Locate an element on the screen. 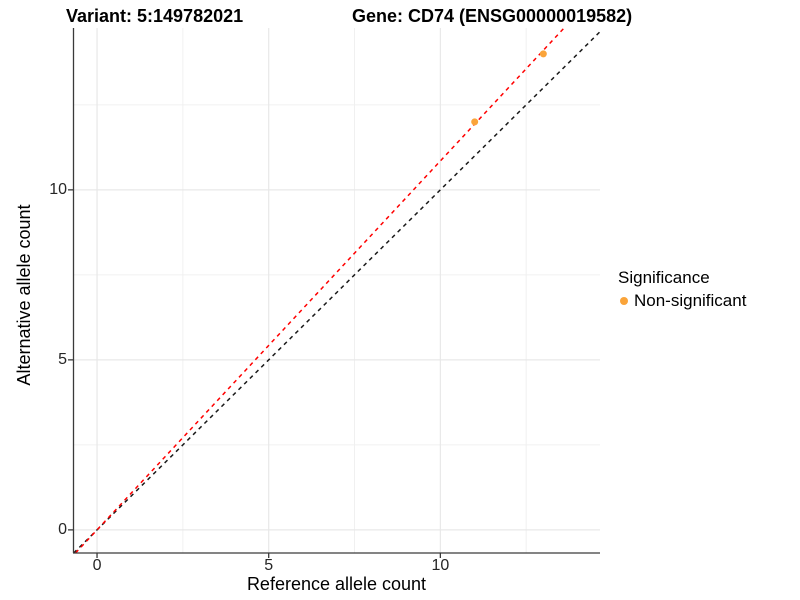 The image size is (800, 600). legend-entry: Non-significant is located at coordinates (681, 301).